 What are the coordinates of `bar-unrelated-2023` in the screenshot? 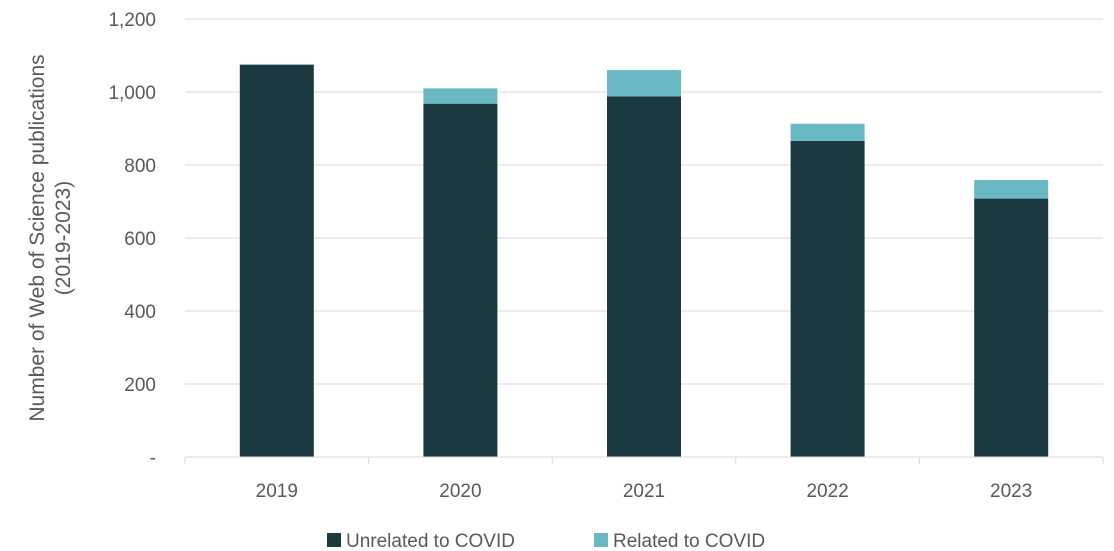 It's located at (1011, 327).